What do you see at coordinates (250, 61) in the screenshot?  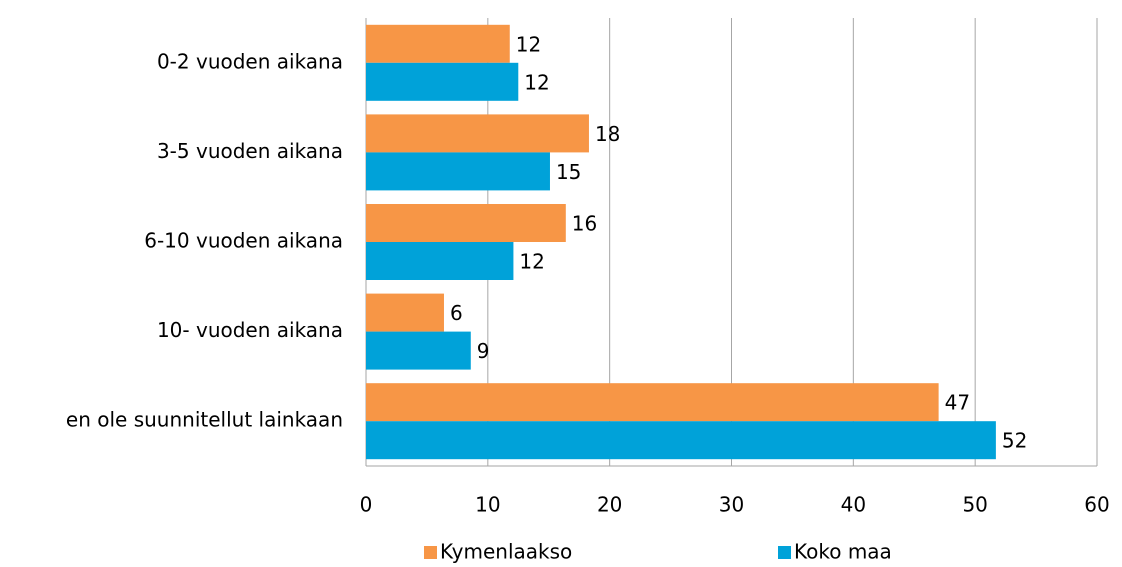 I see `category-label: 0-2 vuoden aikana` at bounding box center [250, 61].